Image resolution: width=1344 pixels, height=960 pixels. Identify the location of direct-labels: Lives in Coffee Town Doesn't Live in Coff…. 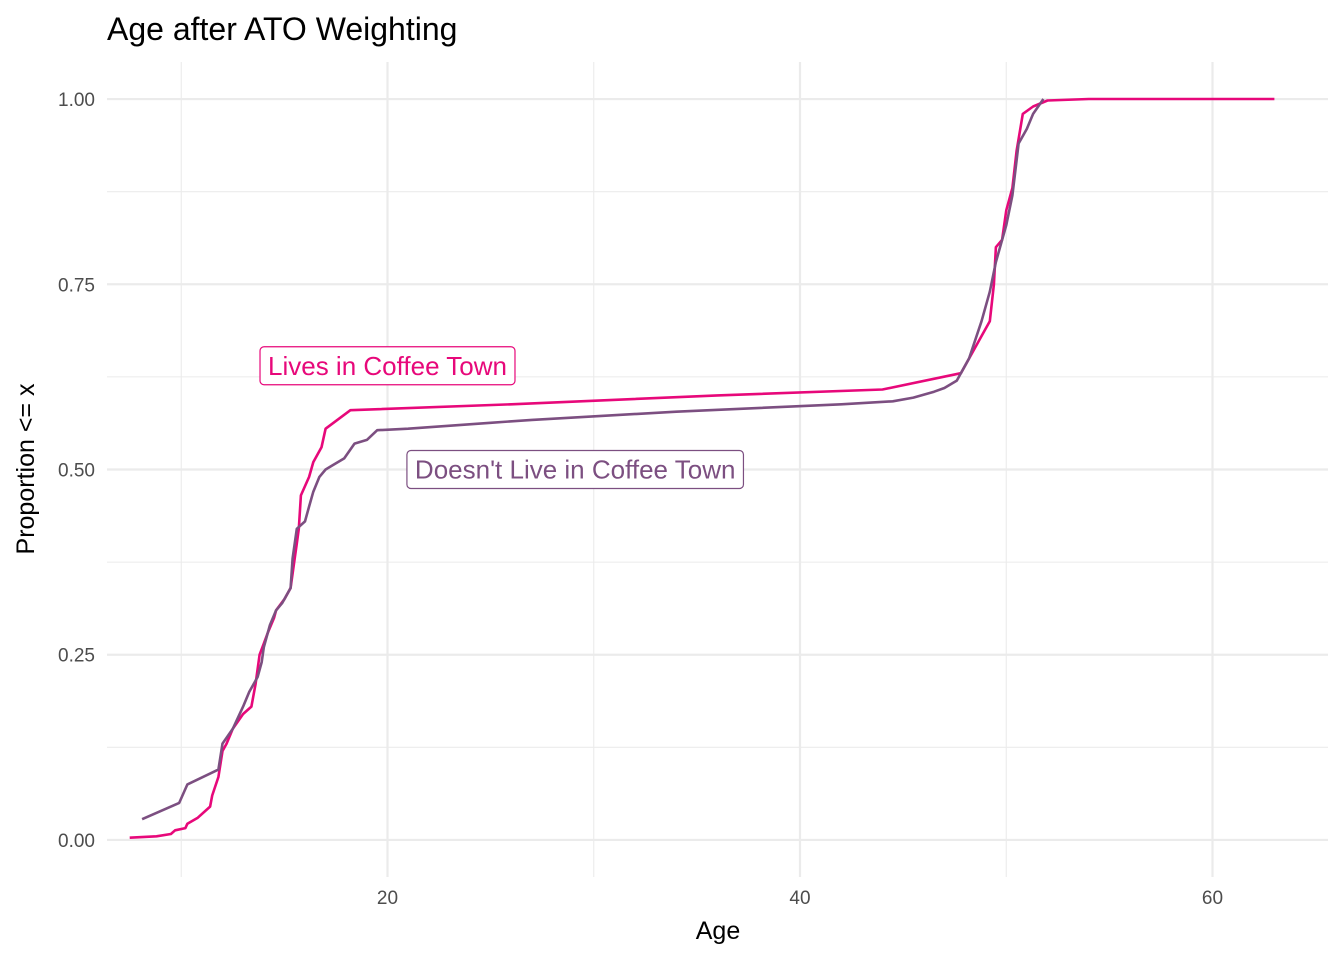
(502, 418).